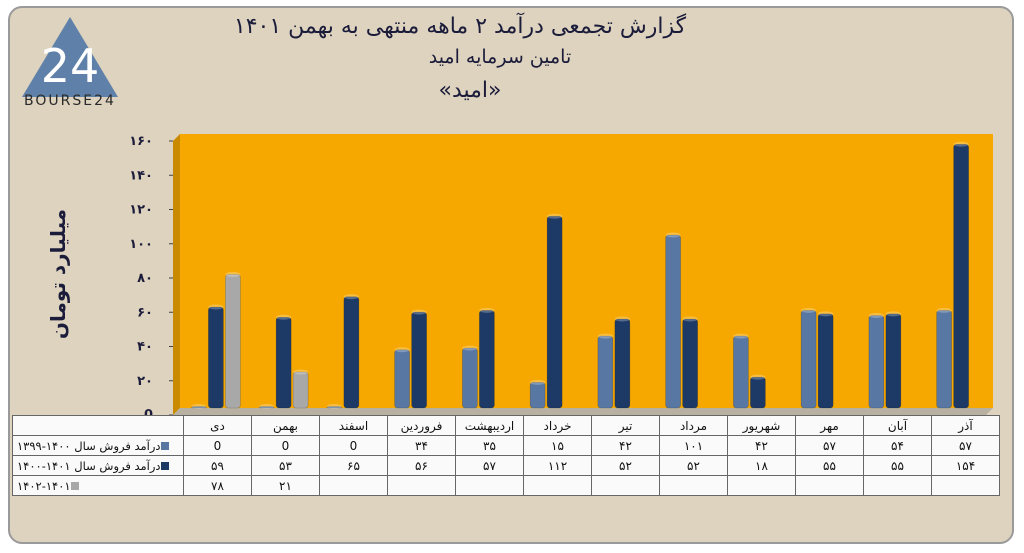 The height and width of the screenshot is (553, 1024). Describe the element at coordinates (583, 411) in the screenshot. I see `plot-floor` at that location.